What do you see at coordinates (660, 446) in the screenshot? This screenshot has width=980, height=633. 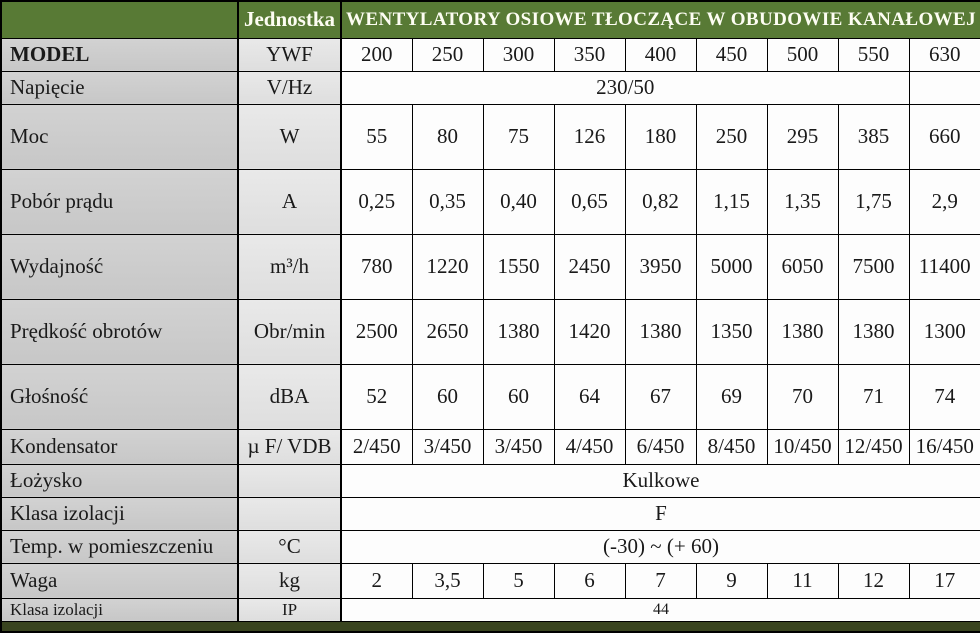 I see `value-cell: 6/450` at bounding box center [660, 446].